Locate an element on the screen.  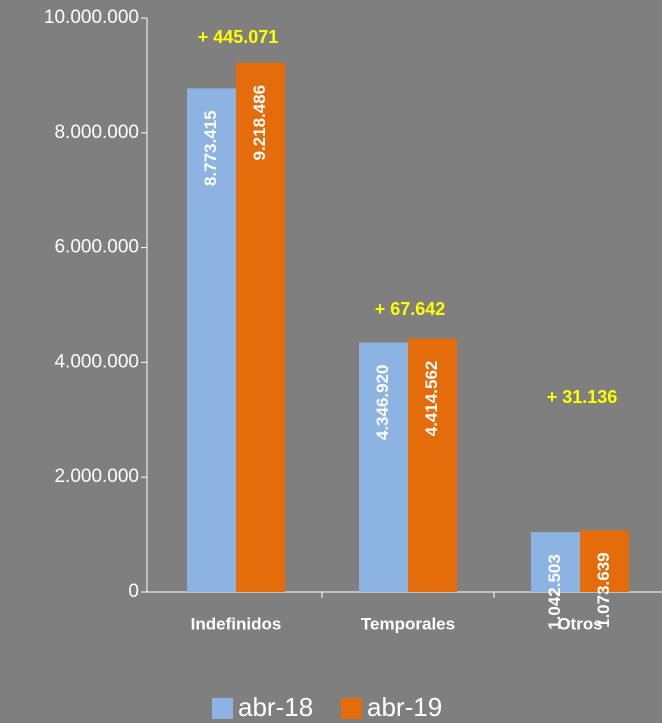
x-tick-label: Indefinidos is located at coordinates (236, 623).